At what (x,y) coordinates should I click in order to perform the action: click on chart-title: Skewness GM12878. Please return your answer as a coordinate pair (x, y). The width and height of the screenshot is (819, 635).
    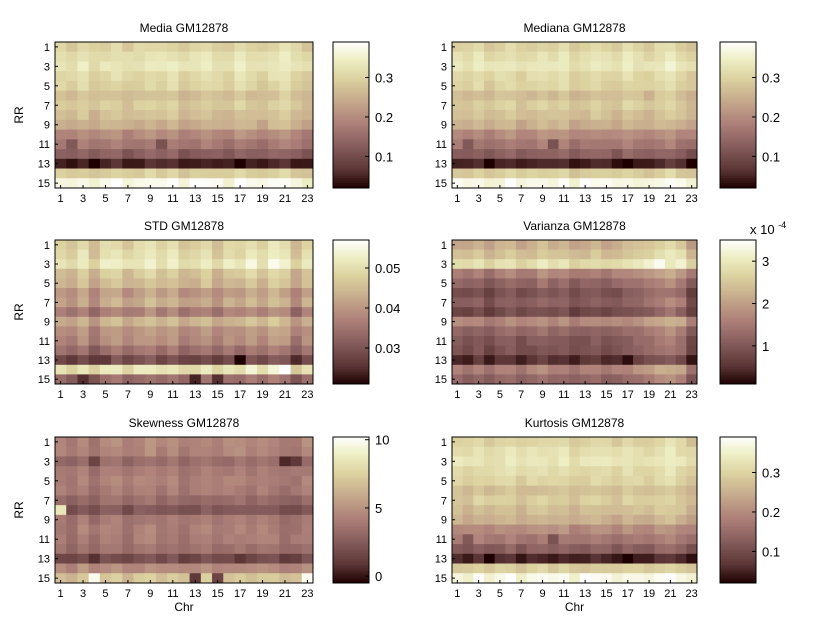
    Looking at the image, I should click on (184, 423).